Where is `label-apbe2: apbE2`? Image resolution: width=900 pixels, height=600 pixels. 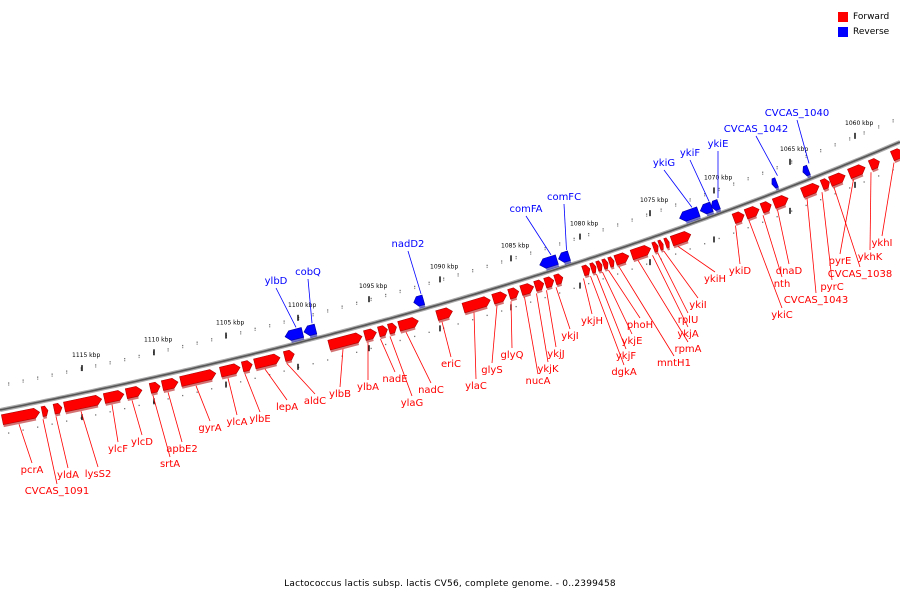
label-apbe2: apbE2 is located at coordinates (182, 449).